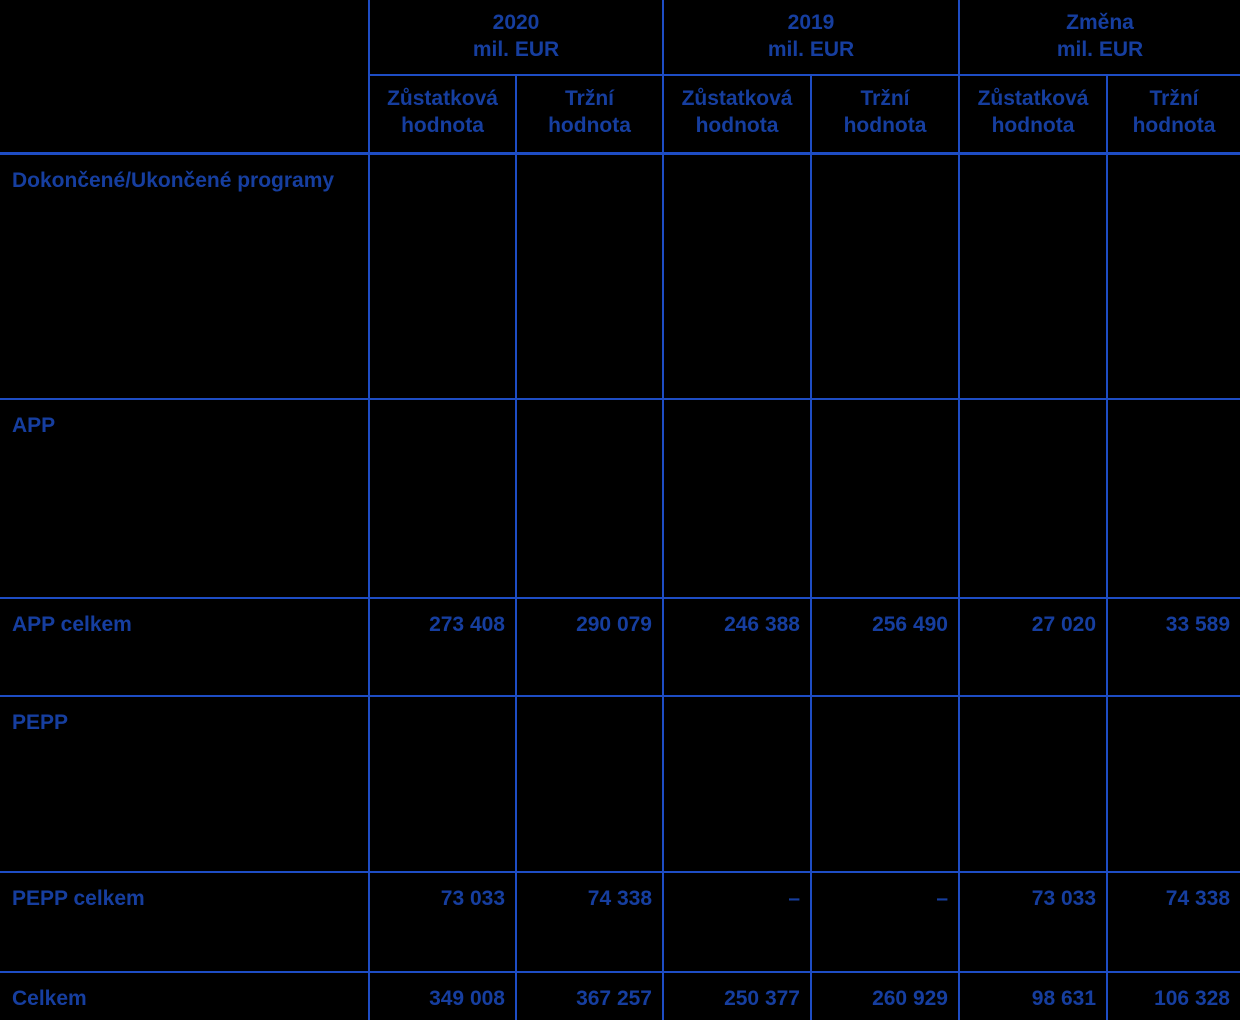 This screenshot has width=1240, height=1020. Describe the element at coordinates (886, 996) in the screenshot. I see `value-cell: 260 929` at that location.